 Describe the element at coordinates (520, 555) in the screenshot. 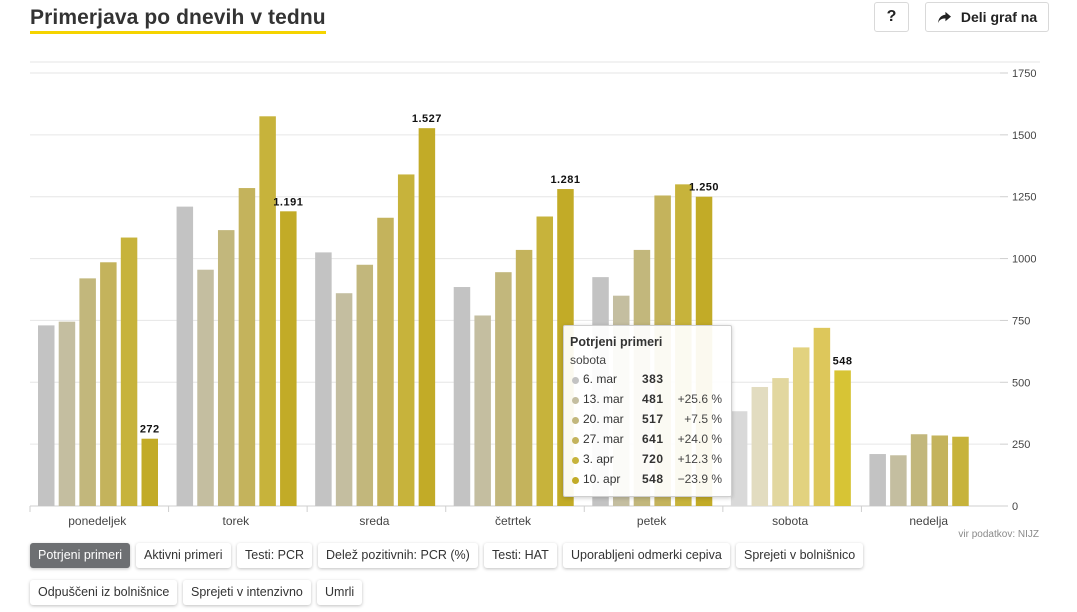

I see `tab-testi-hat: Testi: HAT` at that location.